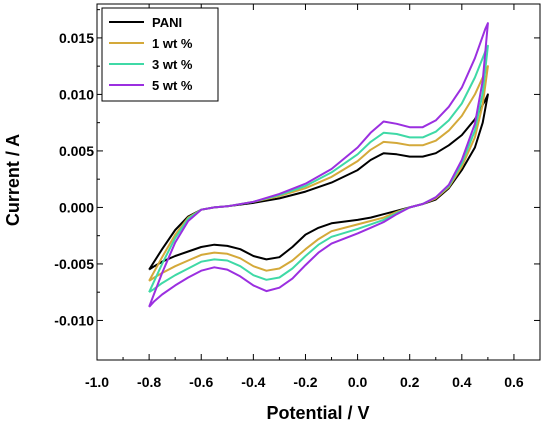  What do you see at coordinates (172, 43) in the screenshot?
I see `legend-label: 1 wt %` at bounding box center [172, 43].